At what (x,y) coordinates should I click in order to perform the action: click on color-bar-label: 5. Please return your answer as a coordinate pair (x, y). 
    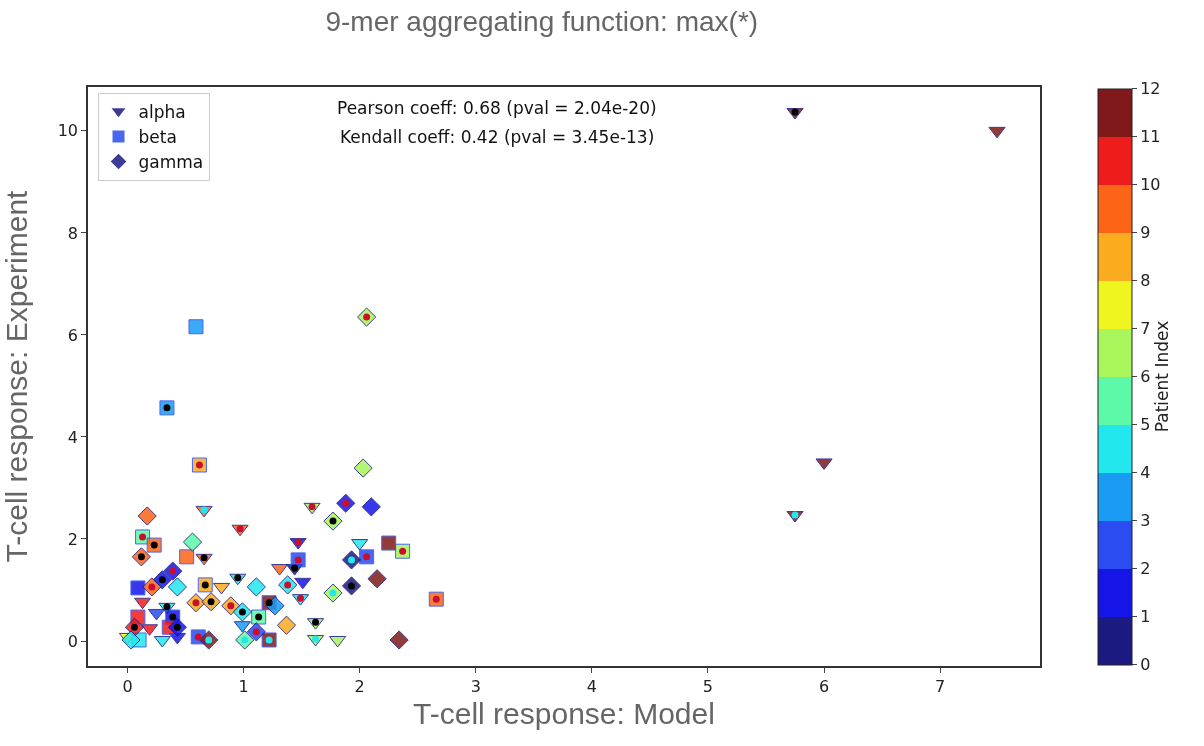
    Looking at the image, I should click on (1145, 425).